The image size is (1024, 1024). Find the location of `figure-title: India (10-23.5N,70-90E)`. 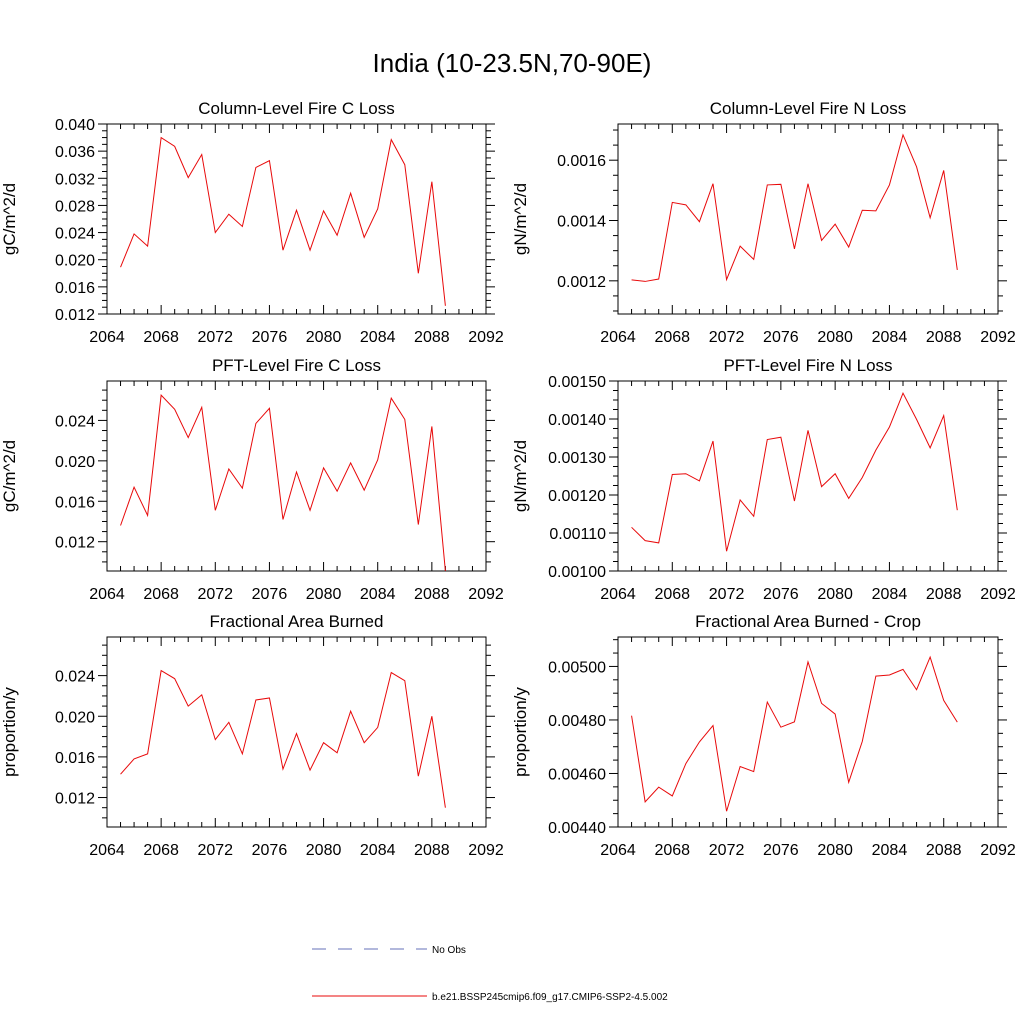

figure-title: India (10-23.5N,70-90E) is located at coordinates (512, 63).